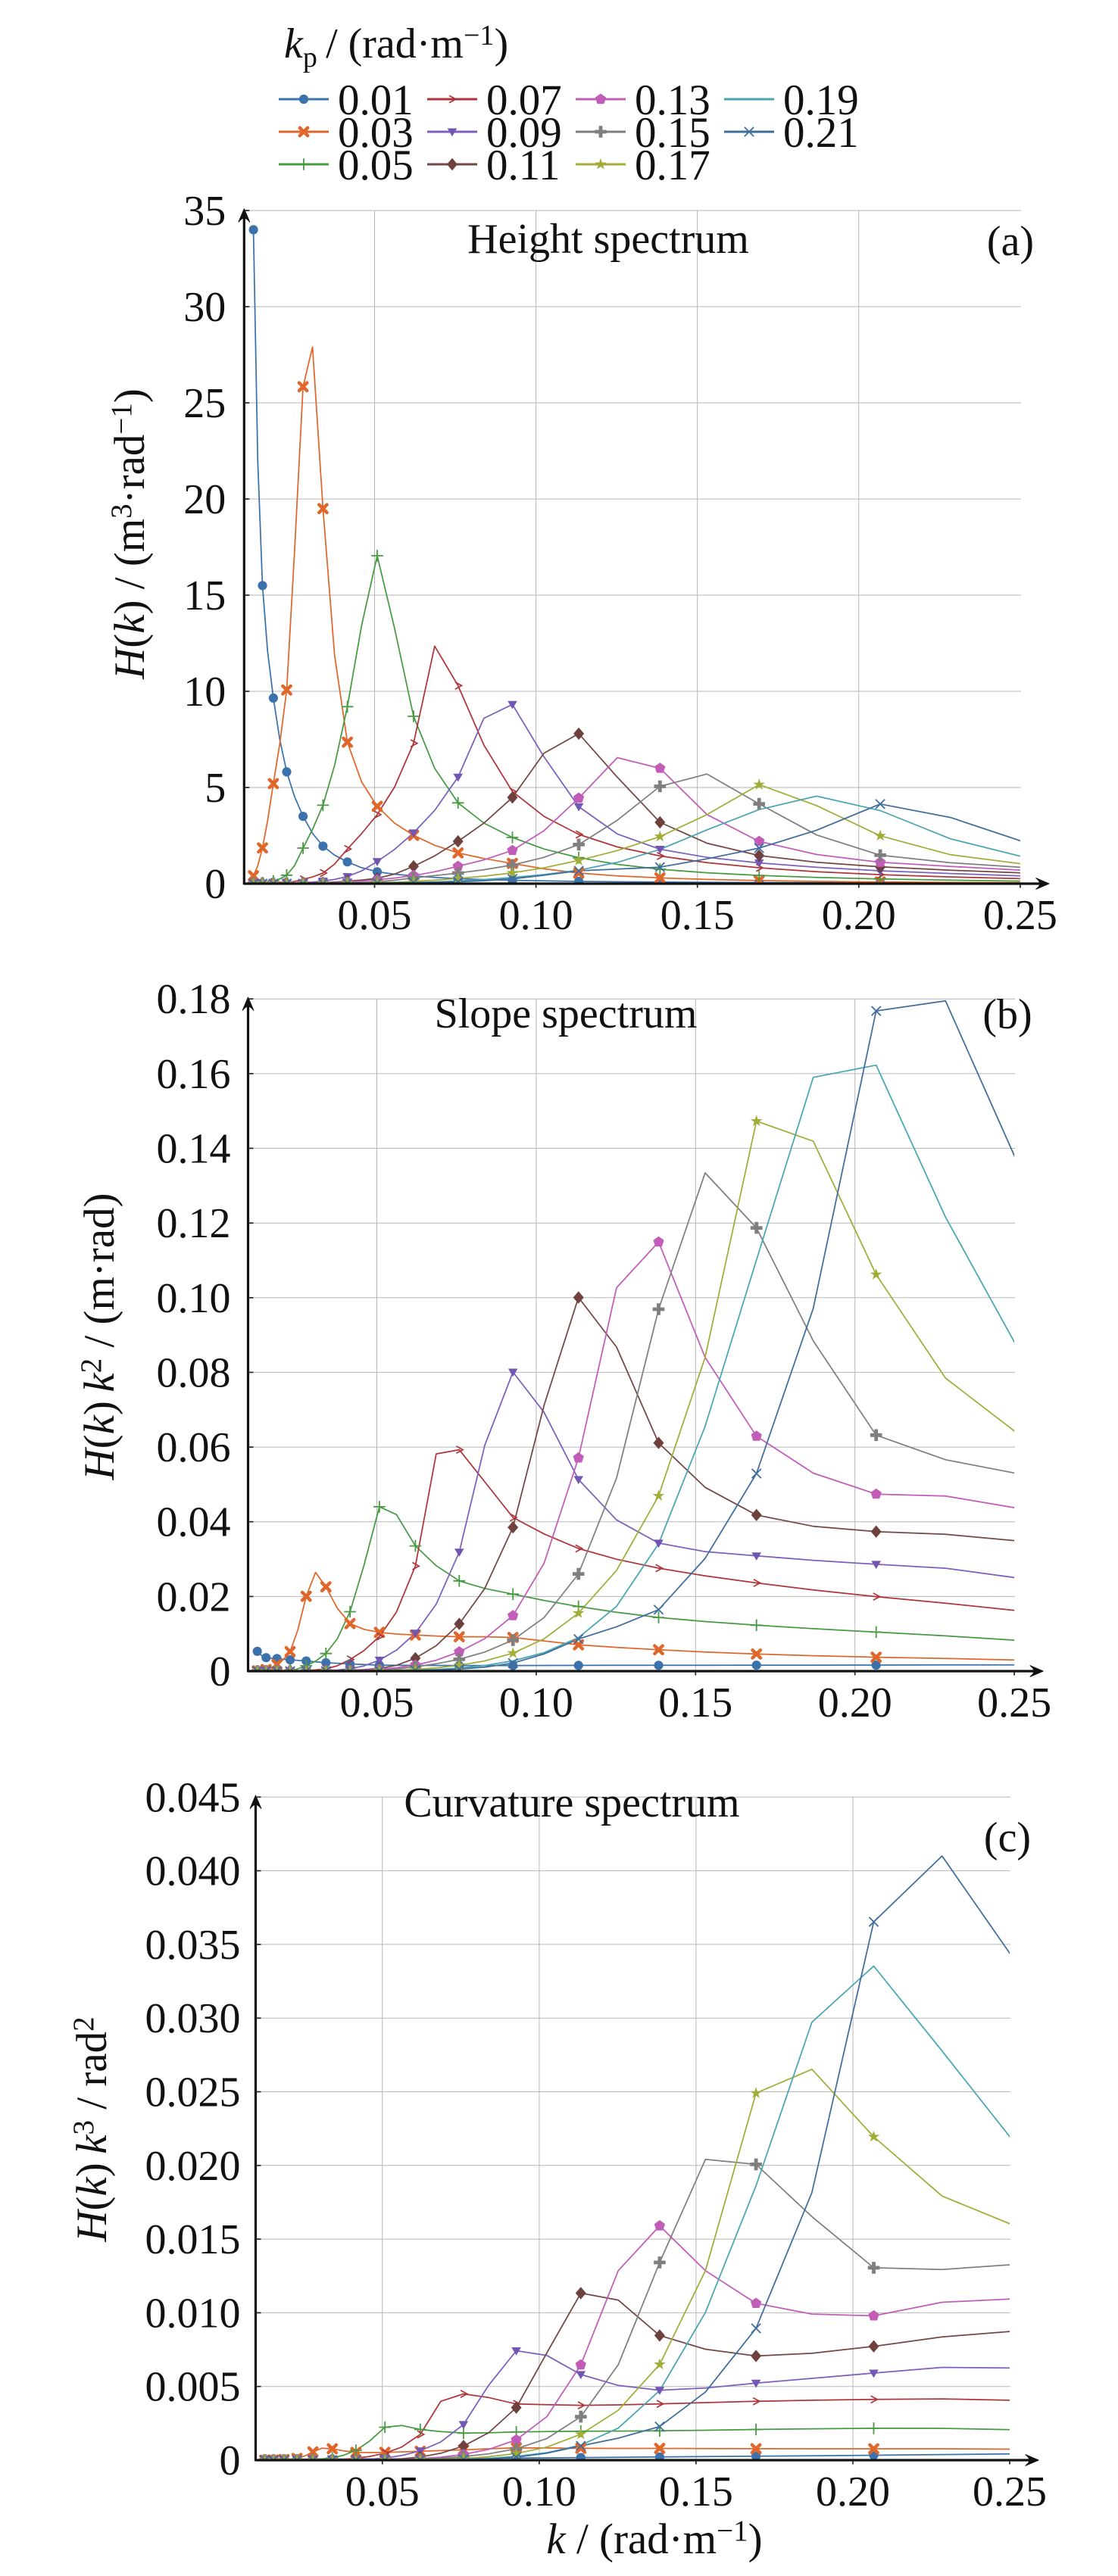  What do you see at coordinates (215, 788) in the screenshot?
I see `svg-text: 5` at bounding box center [215, 788].